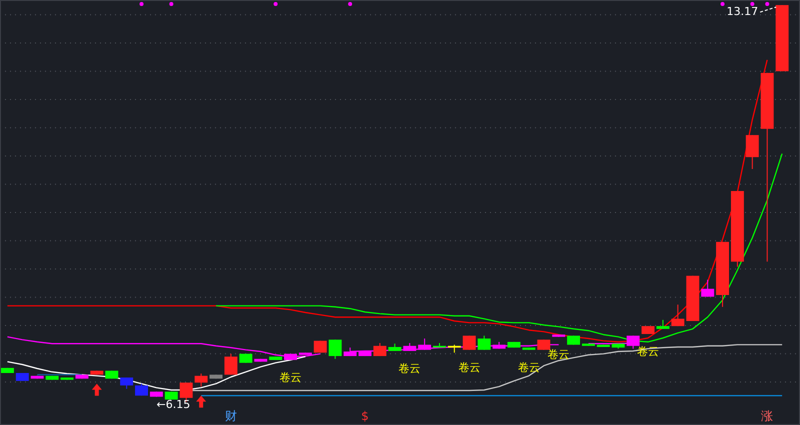 The height and width of the screenshot is (425, 800). Describe the element at coordinates (767, 416) in the screenshot. I see `annotation: 涨` at that location.